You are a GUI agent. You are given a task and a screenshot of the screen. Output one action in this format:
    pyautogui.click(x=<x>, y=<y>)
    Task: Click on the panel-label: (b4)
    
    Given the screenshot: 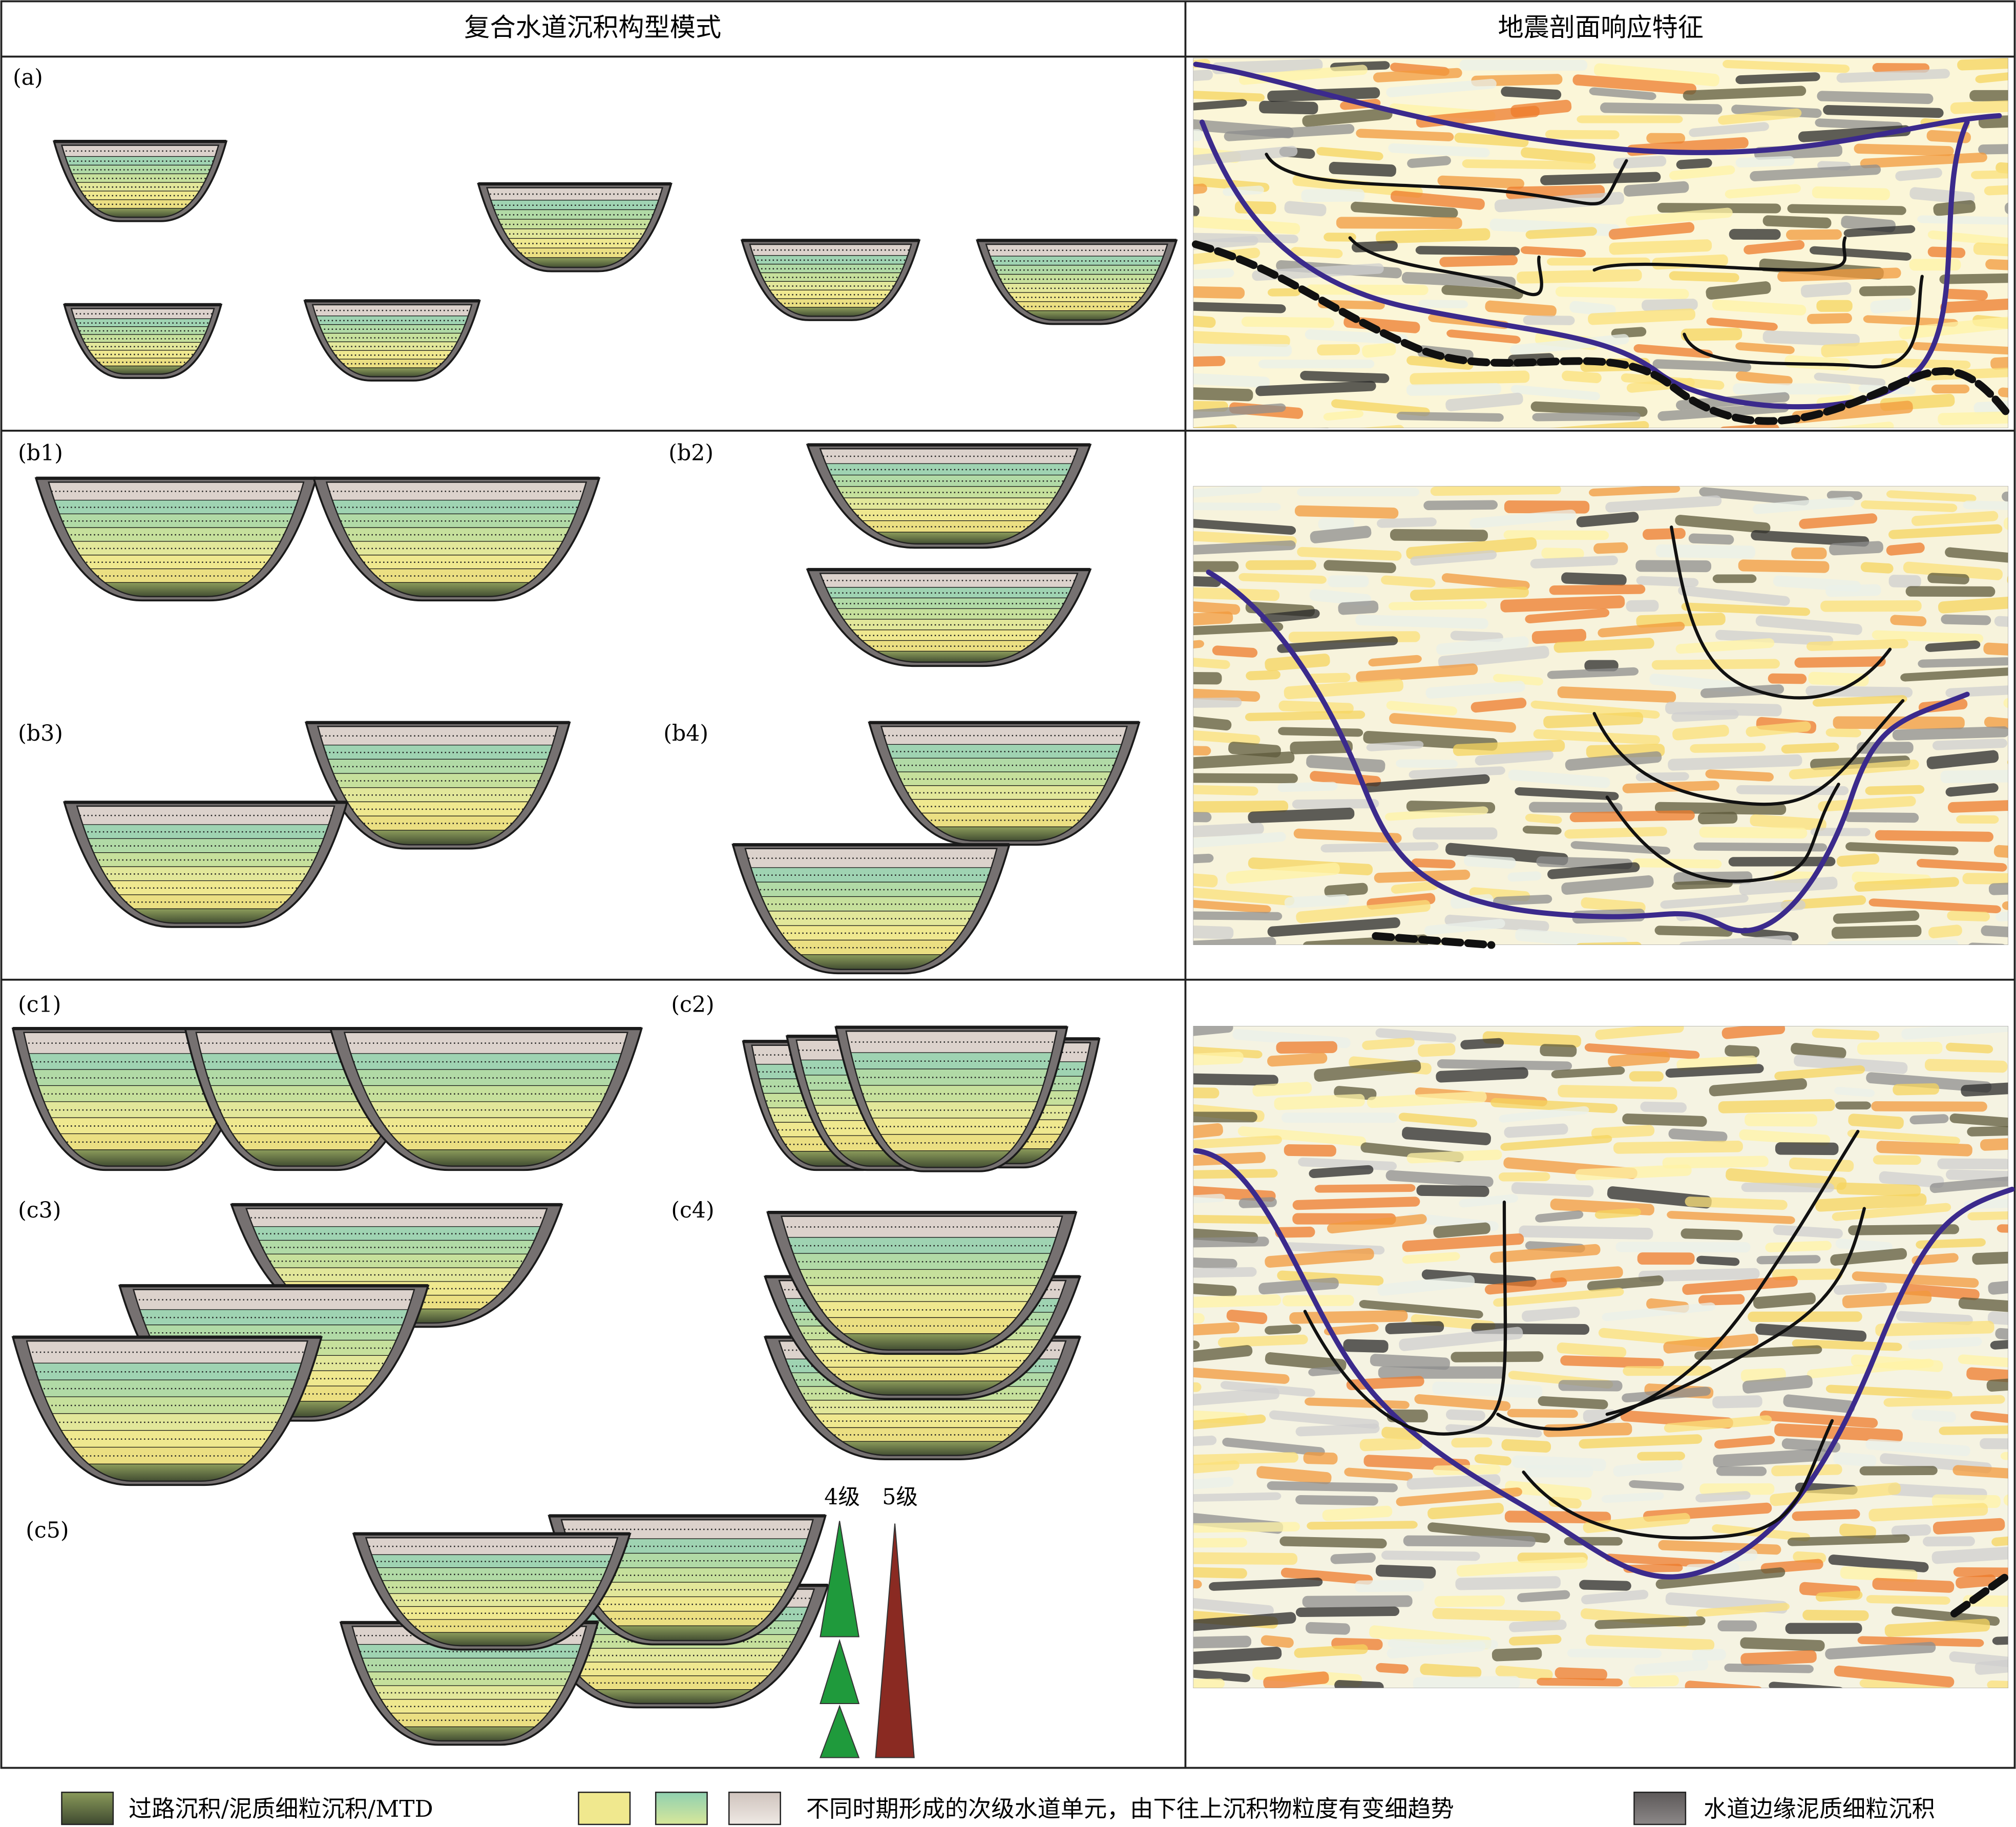 What is the action you would take?
    pyautogui.click(x=685, y=733)
    